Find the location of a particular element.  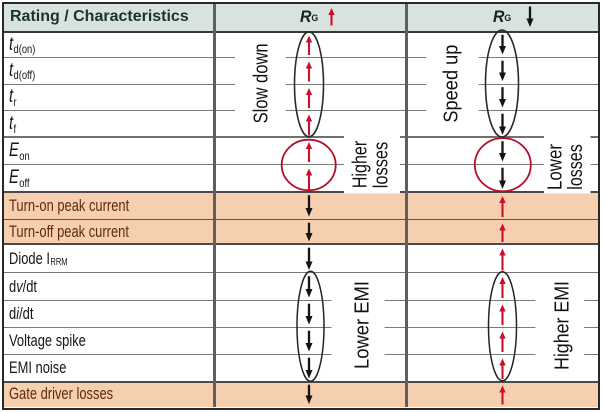

svg-text: Slow down is located at coordinates (262, 83).